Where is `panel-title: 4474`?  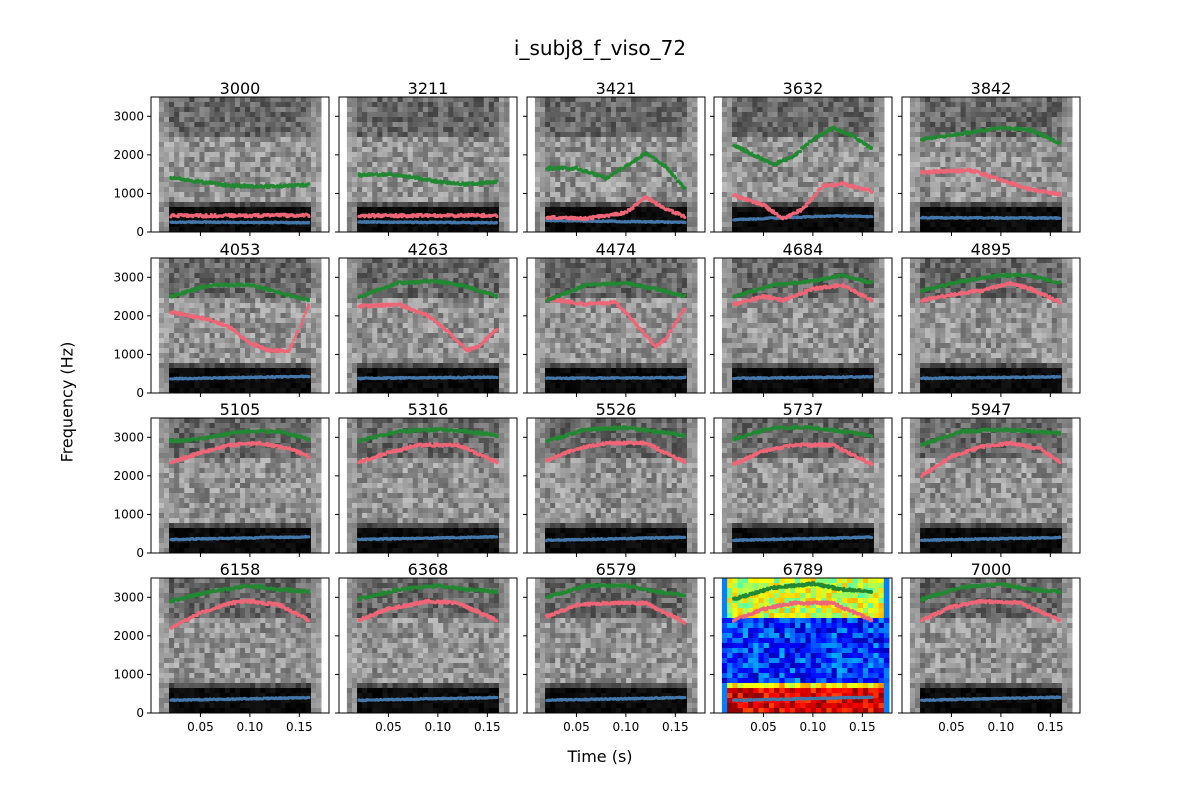 panel-title: 4474 is located at coordinates (616, 249).